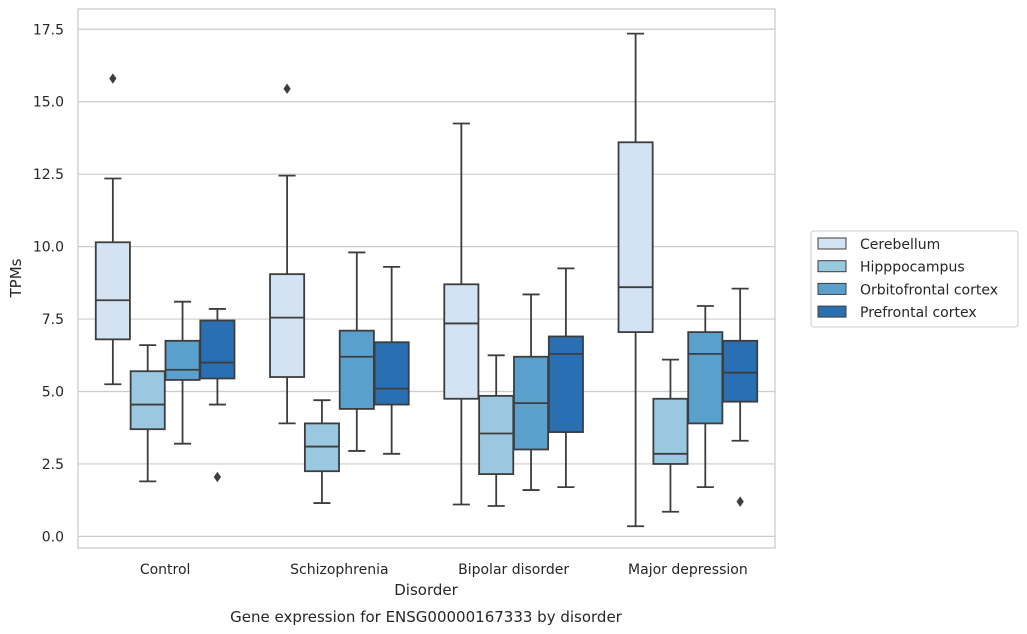 This screenshot has width=1027, height=634. What do you see at coordinates (53, 393) in the screenshot?
I see `y-tick-label: 5.0` at bounding box center [53, 393].